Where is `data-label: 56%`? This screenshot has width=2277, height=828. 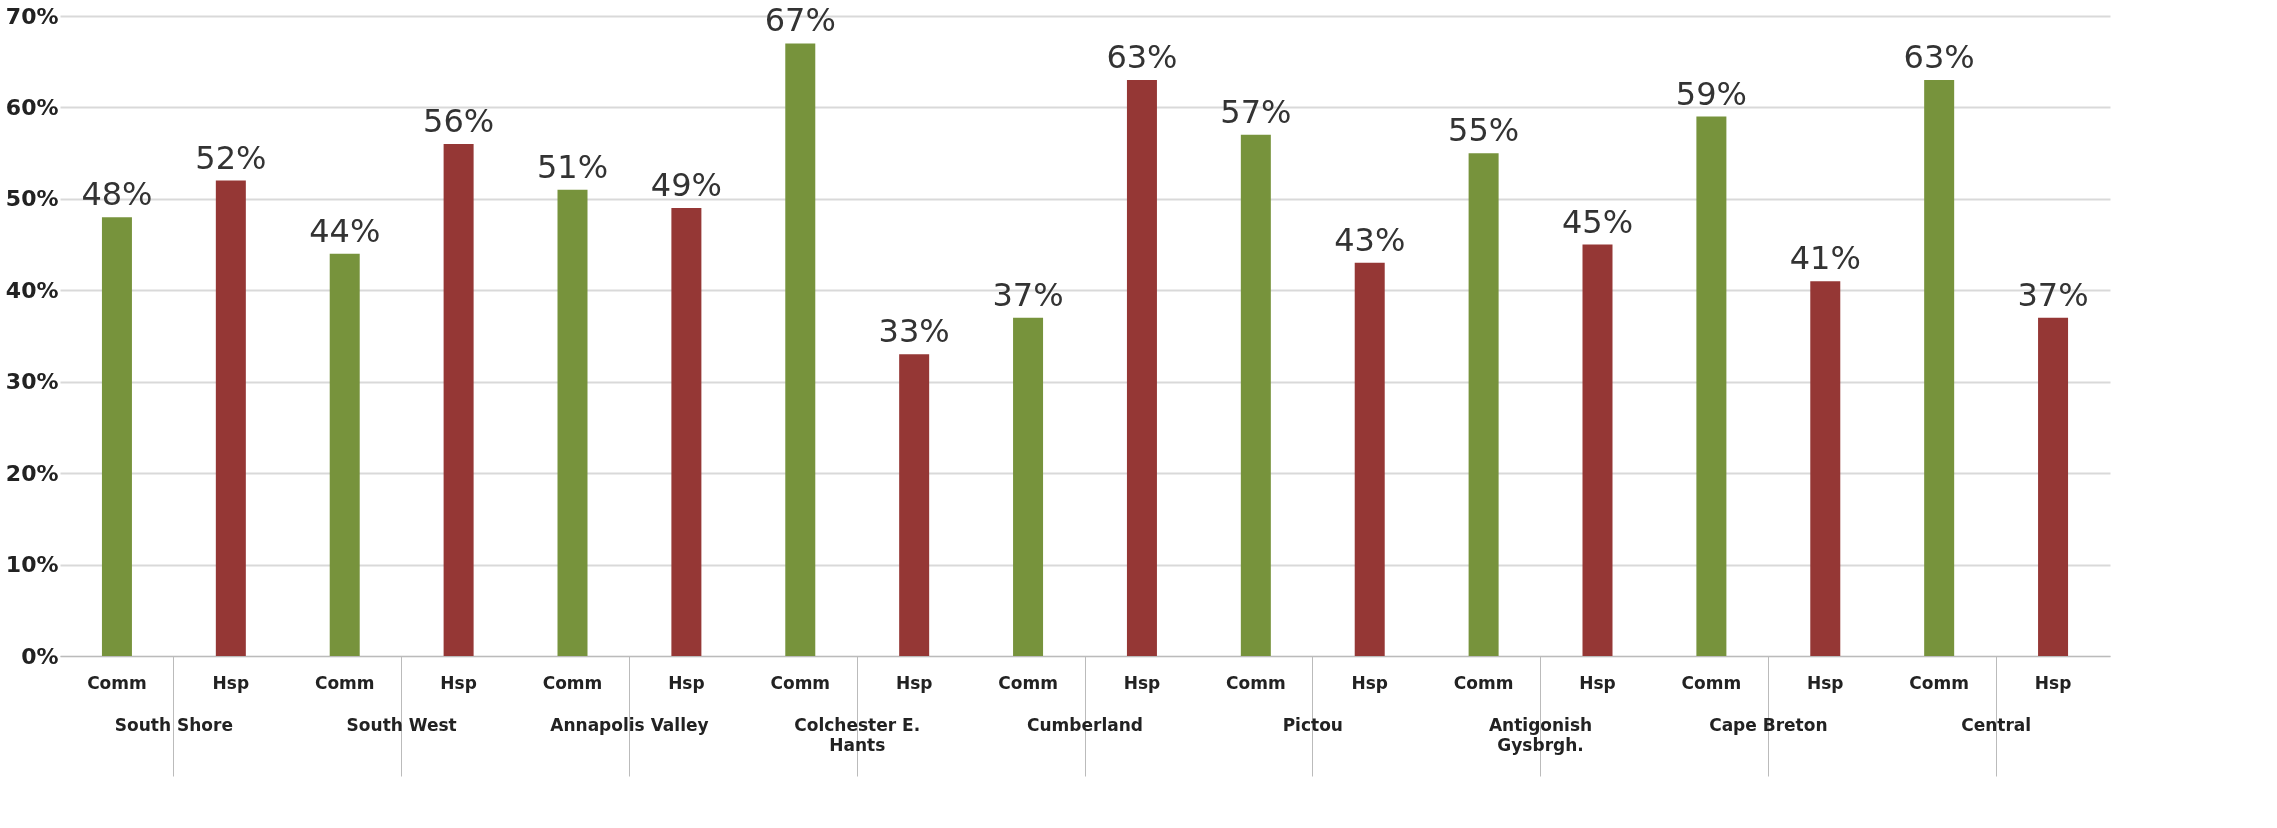 data-label: 56% is located at coordinates (459, 121).